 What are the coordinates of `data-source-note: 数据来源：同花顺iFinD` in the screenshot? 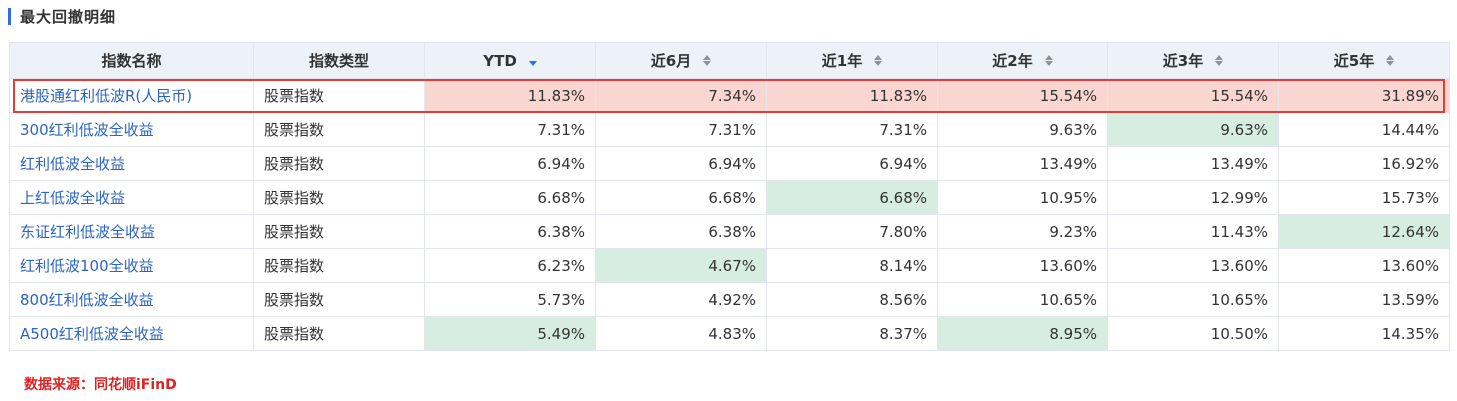 It's located at (100, 385).